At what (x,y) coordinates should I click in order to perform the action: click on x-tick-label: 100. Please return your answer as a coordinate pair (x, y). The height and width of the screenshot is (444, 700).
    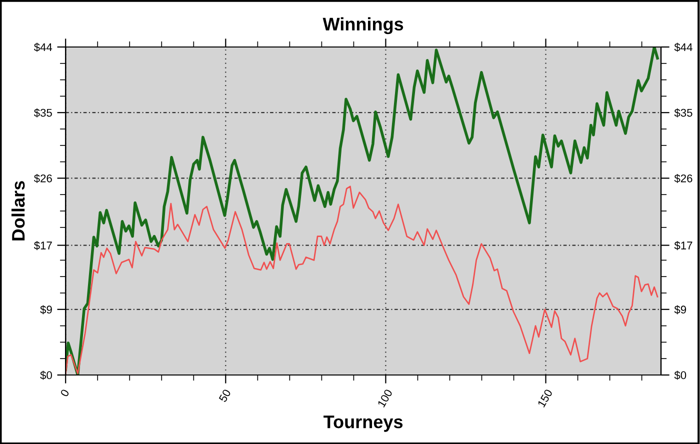
    Looking at the image, I should click on (385, 398).